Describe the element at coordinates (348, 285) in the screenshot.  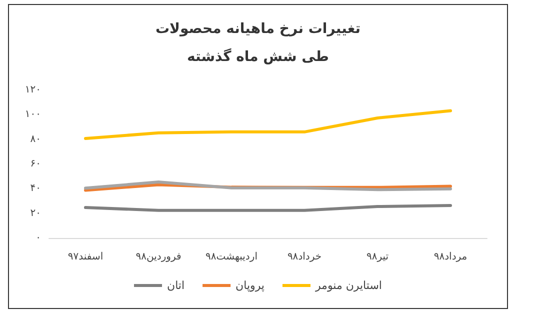
I see `legend-label: استایرن منومر` at that location.